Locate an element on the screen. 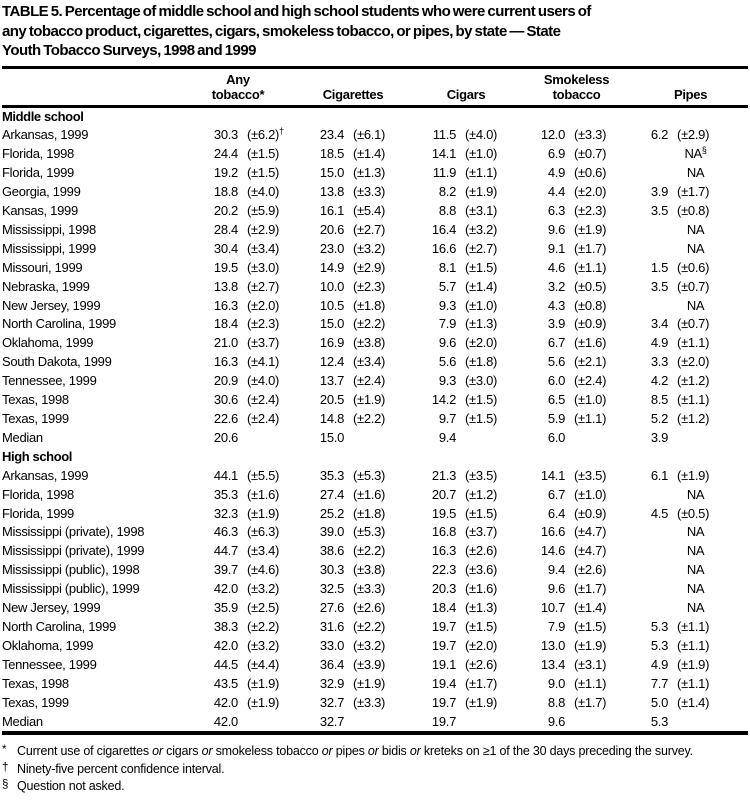  section-header-row: Middle school is located at coordinates (375, 116).